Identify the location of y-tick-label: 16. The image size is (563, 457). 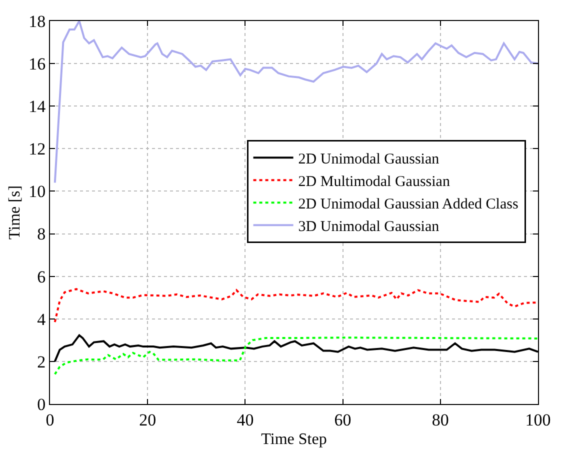
(37, 64).